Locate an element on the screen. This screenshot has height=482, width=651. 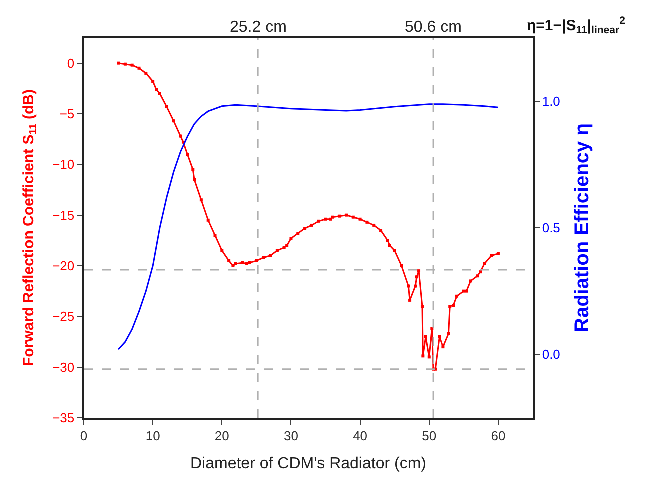
x-tick-label: 60 is located at coordinates (498, 436).